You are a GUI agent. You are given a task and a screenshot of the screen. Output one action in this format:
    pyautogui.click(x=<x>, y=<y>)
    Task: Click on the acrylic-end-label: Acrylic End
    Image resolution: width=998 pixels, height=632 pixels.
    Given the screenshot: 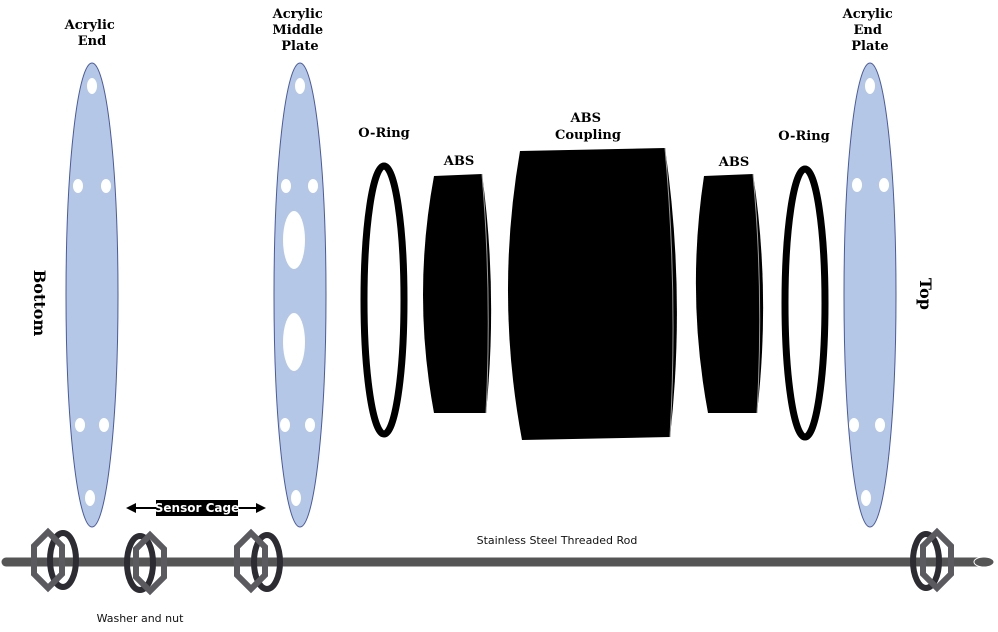 What is the action you would take?
    pyautogui.click(x=92, y=33)
    